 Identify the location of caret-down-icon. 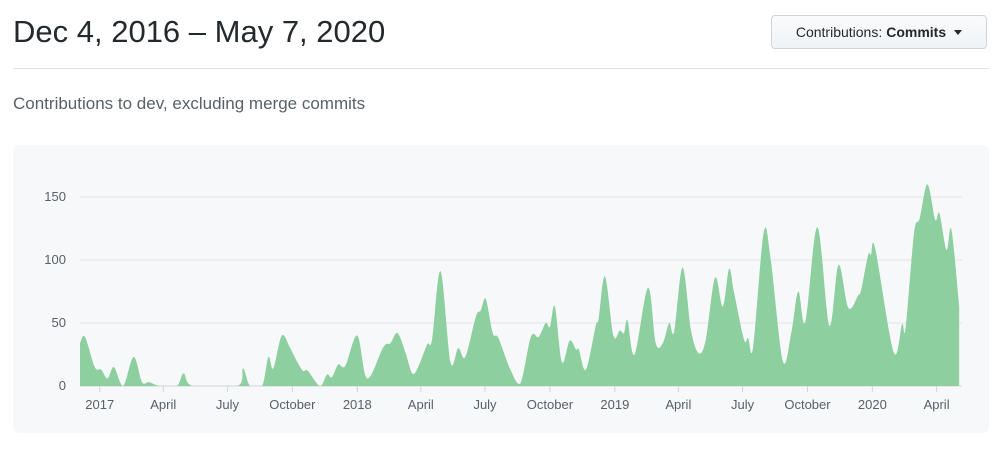
(958, 32).